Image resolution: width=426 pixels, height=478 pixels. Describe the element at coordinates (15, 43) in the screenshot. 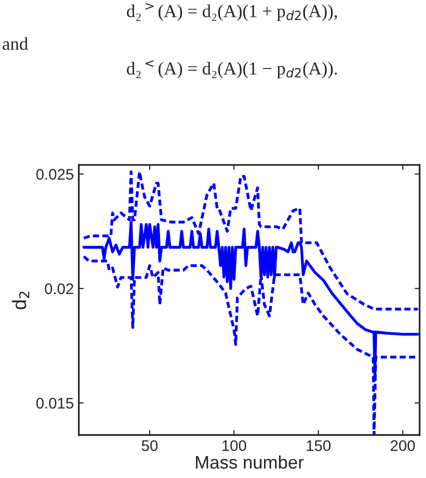

I see `text: and` at that location.